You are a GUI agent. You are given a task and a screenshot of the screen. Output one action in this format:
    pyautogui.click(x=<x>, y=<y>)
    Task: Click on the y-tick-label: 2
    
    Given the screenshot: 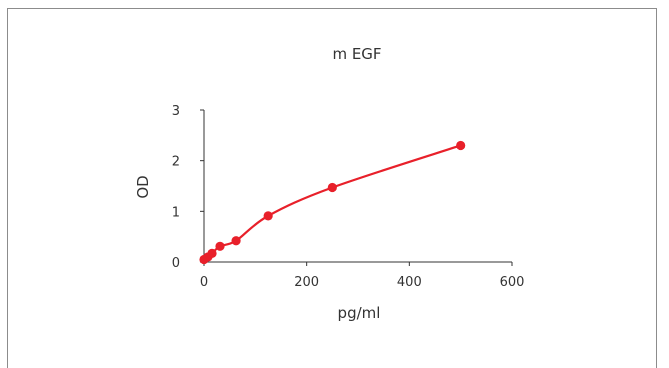 What is the action you would take?
    pyautogui.click(x=176, y=162)
    